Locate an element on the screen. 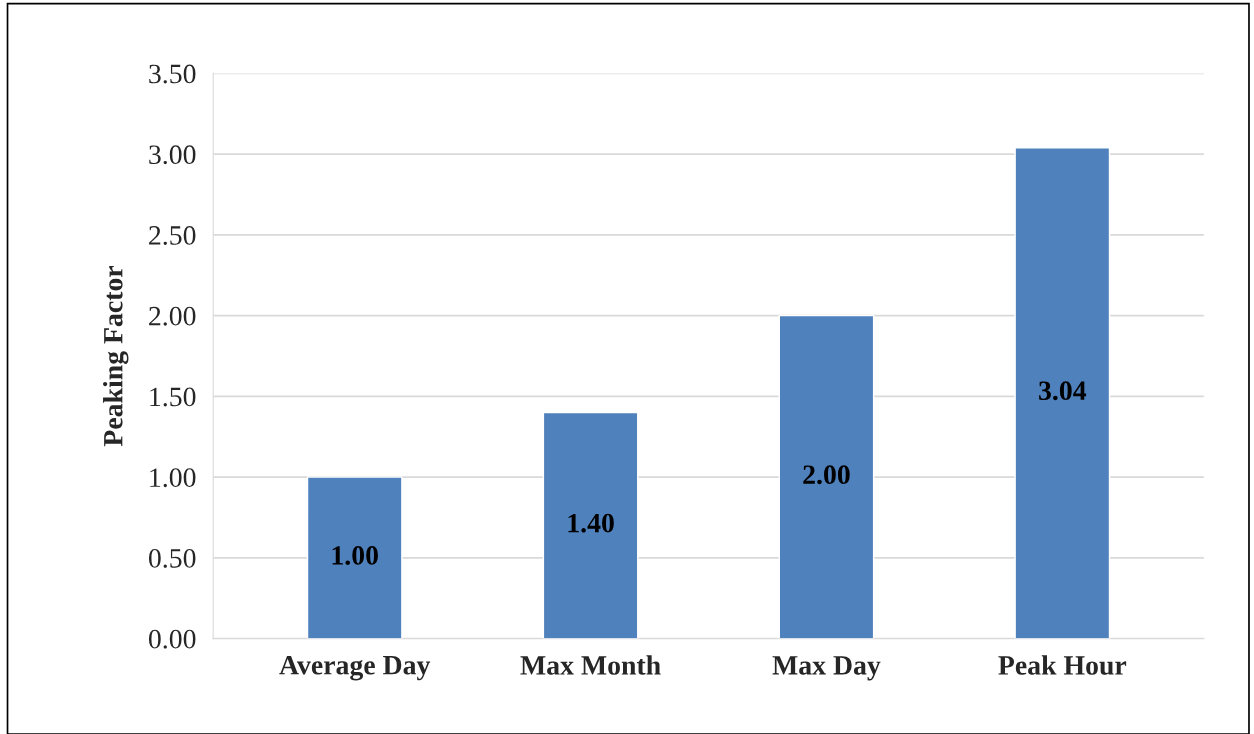 The height and width of the screenshot is (734, 1254). data-label: 2.00 is located at coordinates (826, 475).